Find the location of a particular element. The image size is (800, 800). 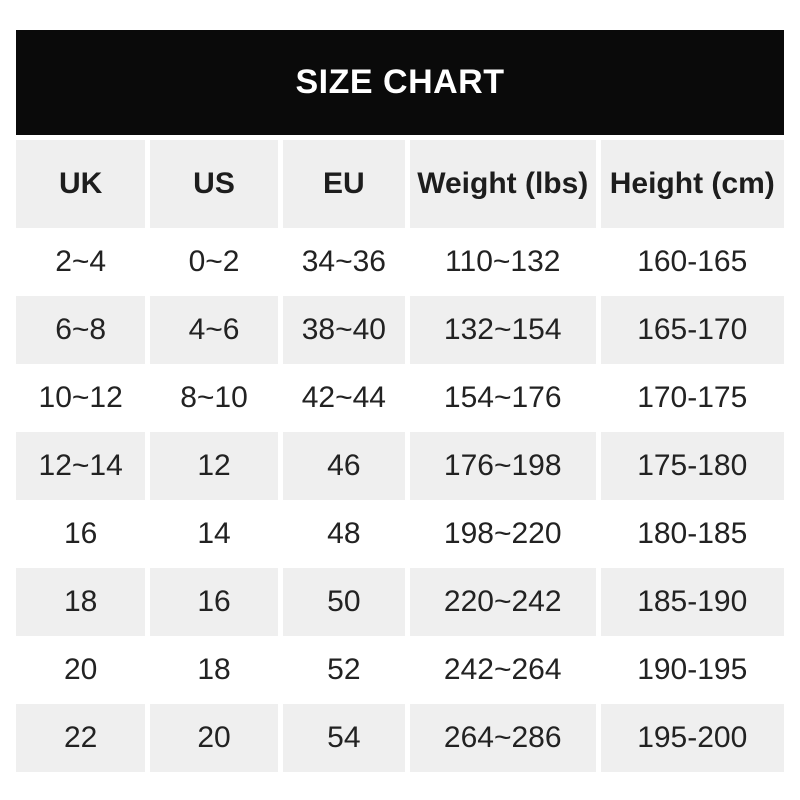

table-cell: 132~154 is located at coordinates (503, 330).